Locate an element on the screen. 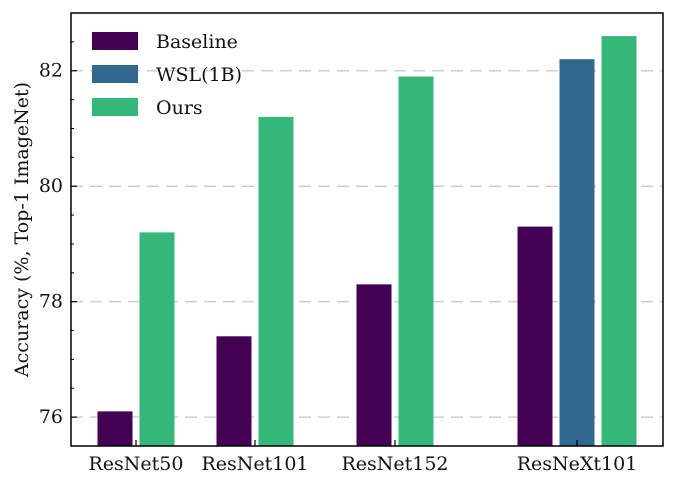  bar-baseline-resnext101 is located at coordinates (535, 336).